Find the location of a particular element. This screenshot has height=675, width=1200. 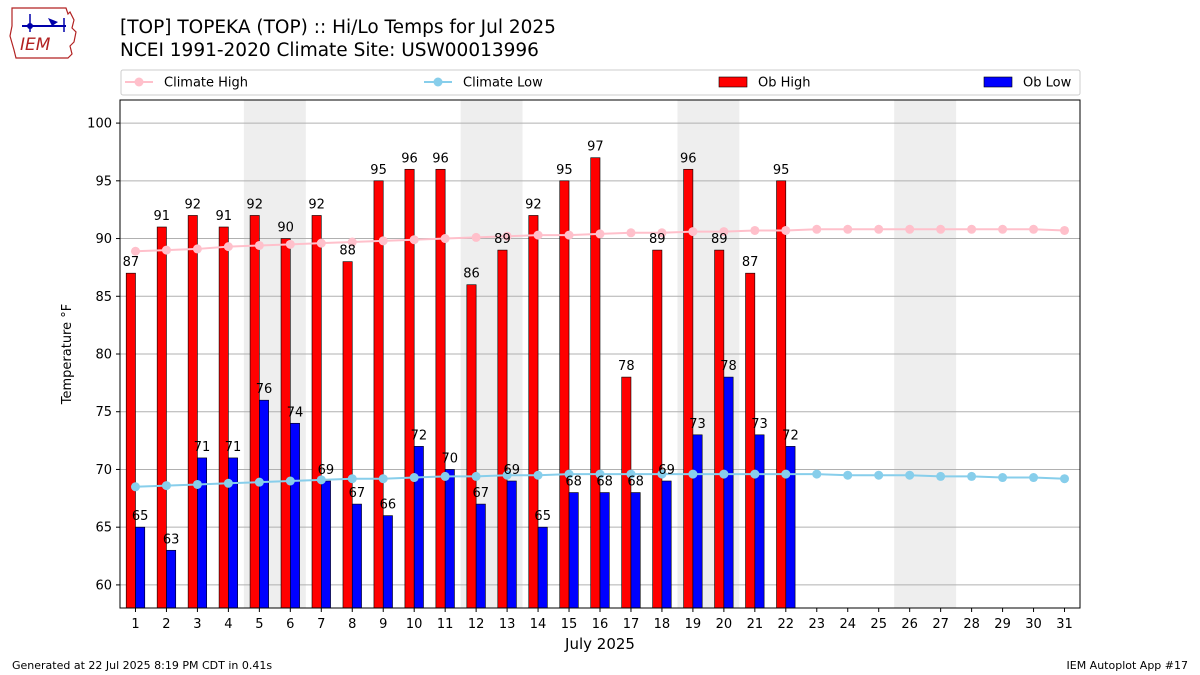

x-tick-label: 6 is located at coordinates (290, 624).